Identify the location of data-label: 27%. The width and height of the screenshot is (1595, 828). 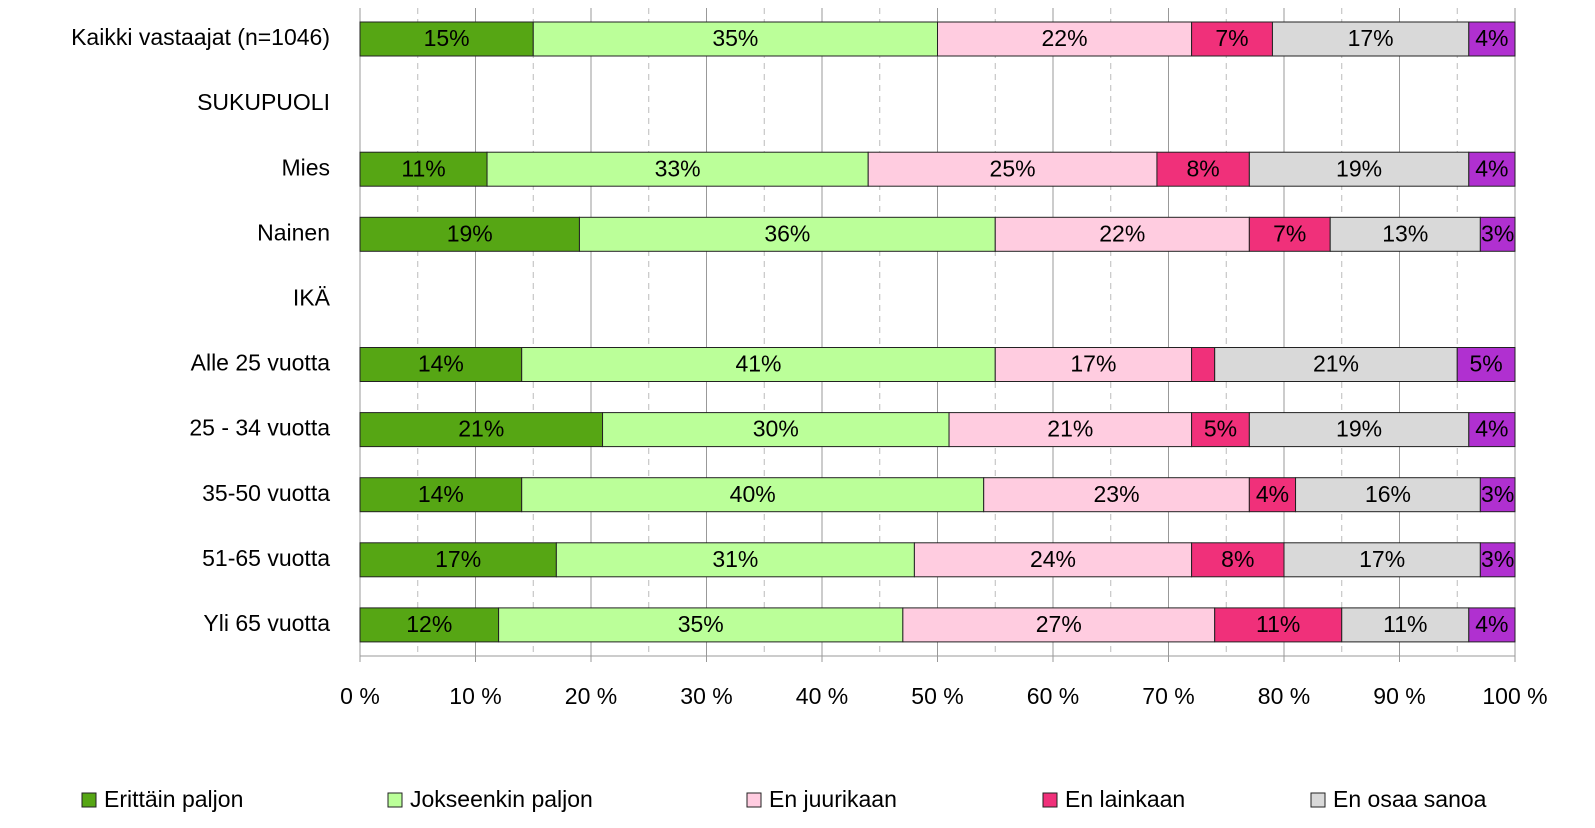
(1059, 624).